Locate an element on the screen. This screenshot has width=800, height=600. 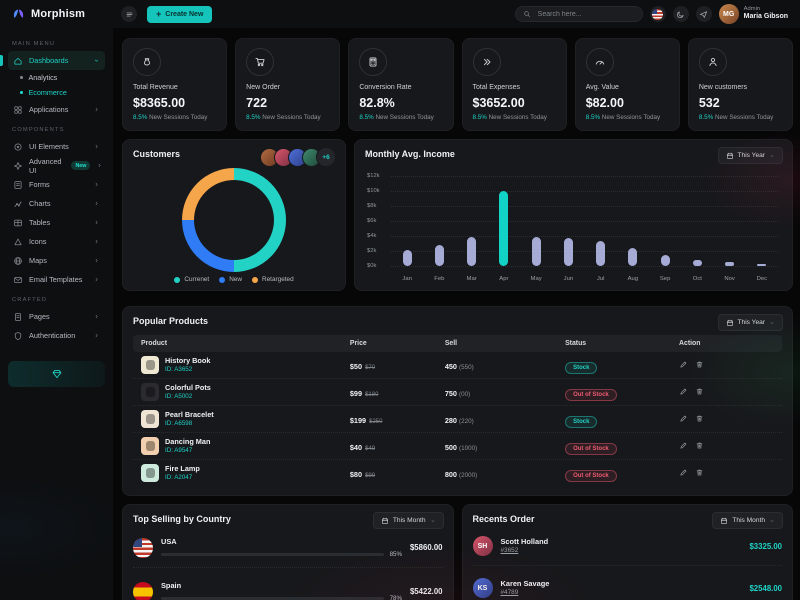
table-row: History Book ID: A3652 $50 $70 450 (550) Stock is located at coordinates (457, 365).